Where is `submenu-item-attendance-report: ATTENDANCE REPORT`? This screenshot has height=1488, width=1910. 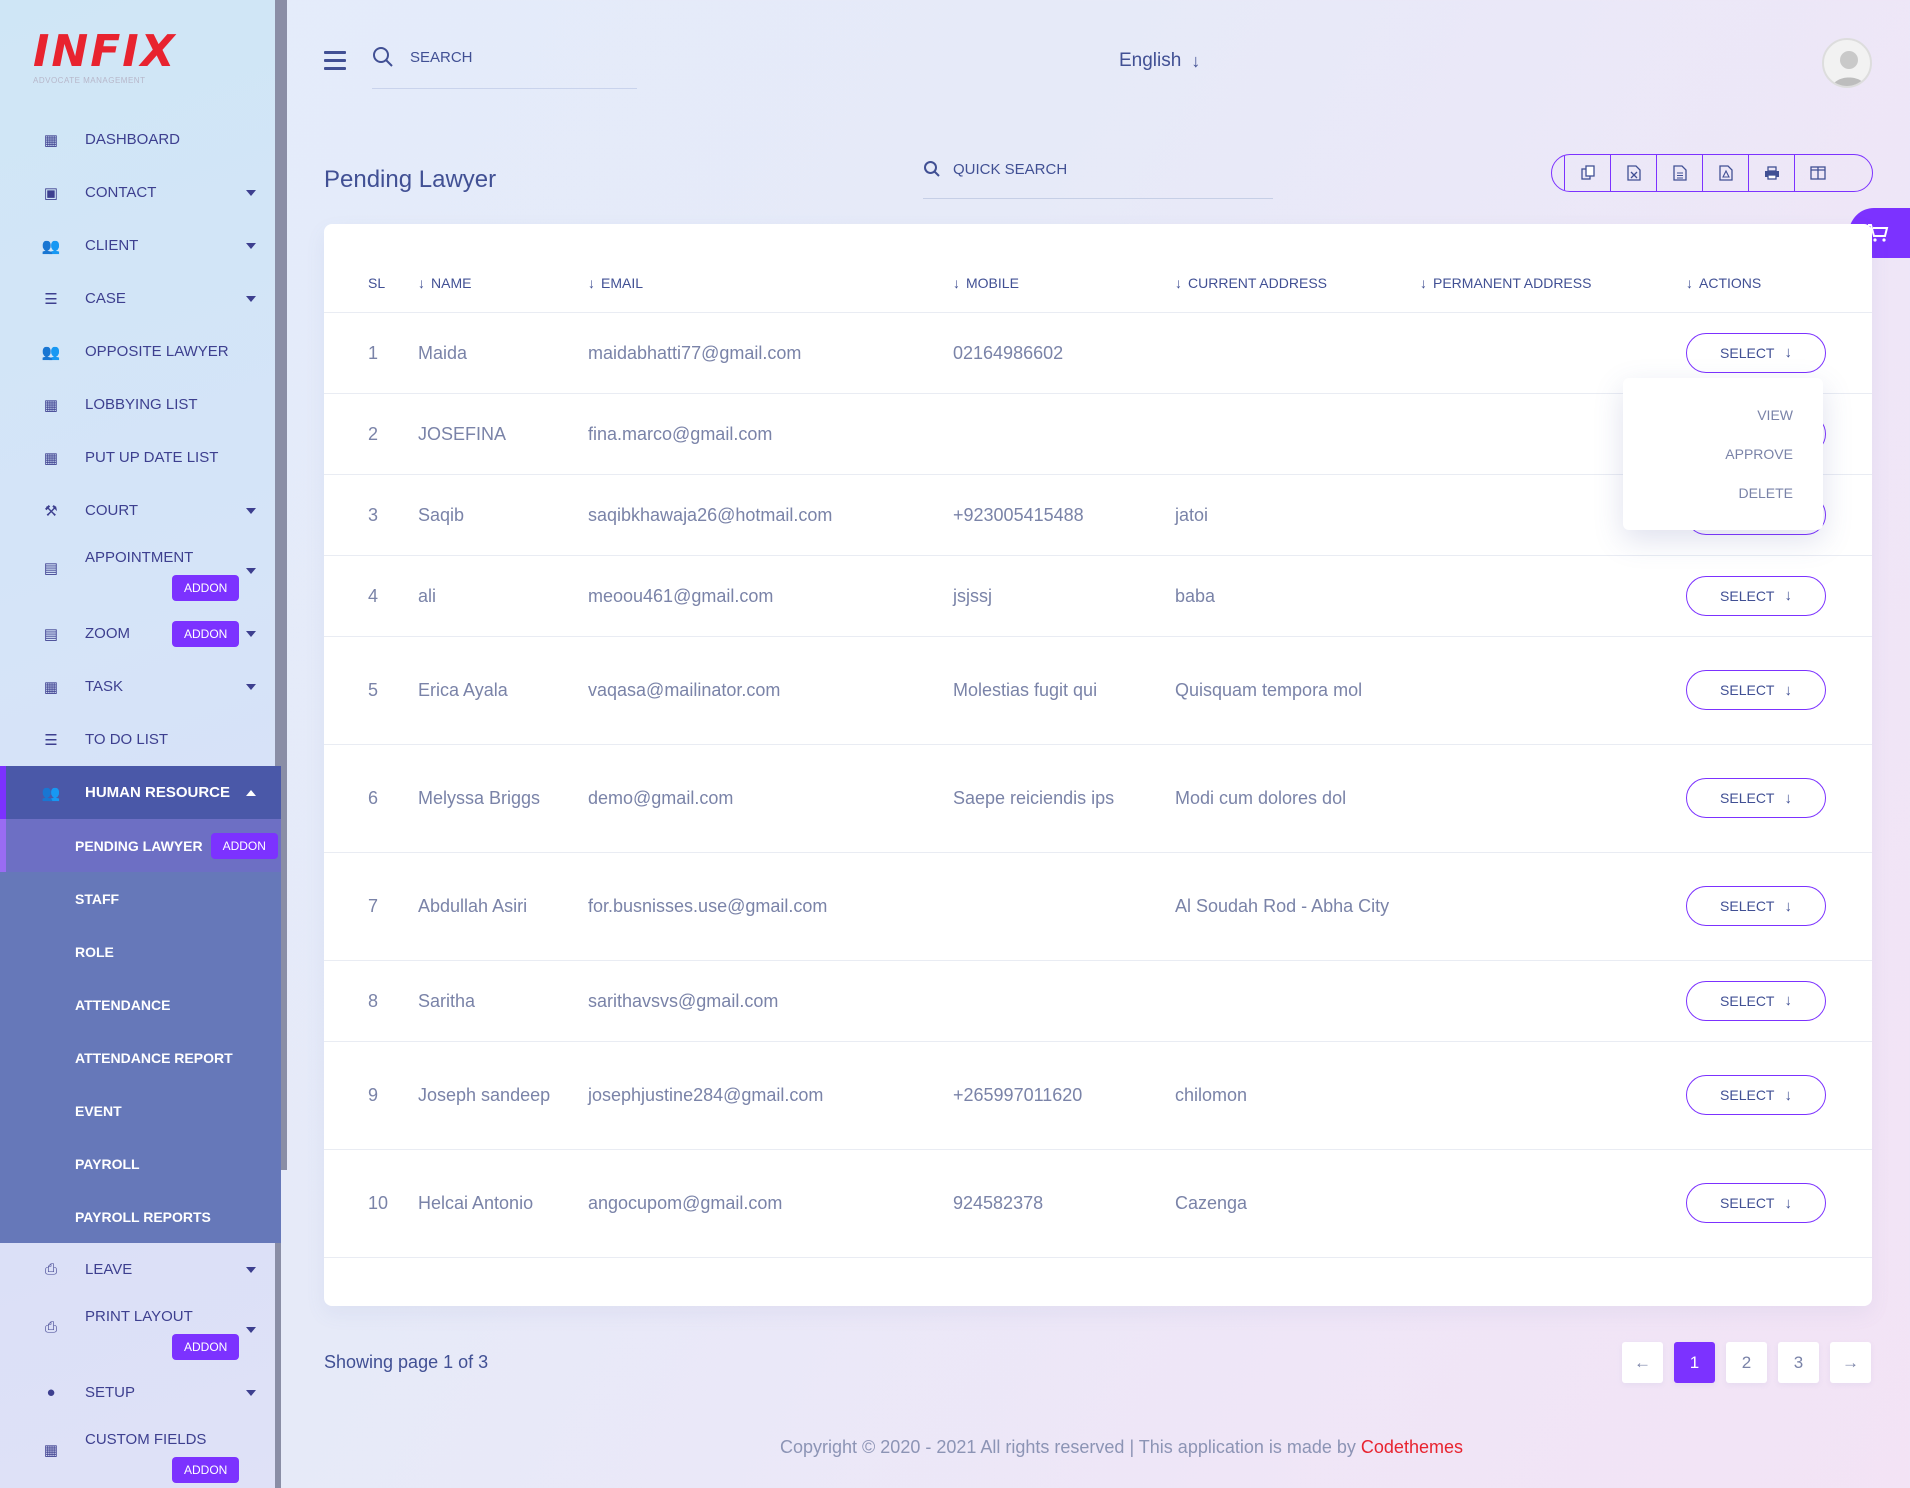
submenu-item-attendance-report: ATTENDANCE REPORT is located at coordinates (140, 1057).